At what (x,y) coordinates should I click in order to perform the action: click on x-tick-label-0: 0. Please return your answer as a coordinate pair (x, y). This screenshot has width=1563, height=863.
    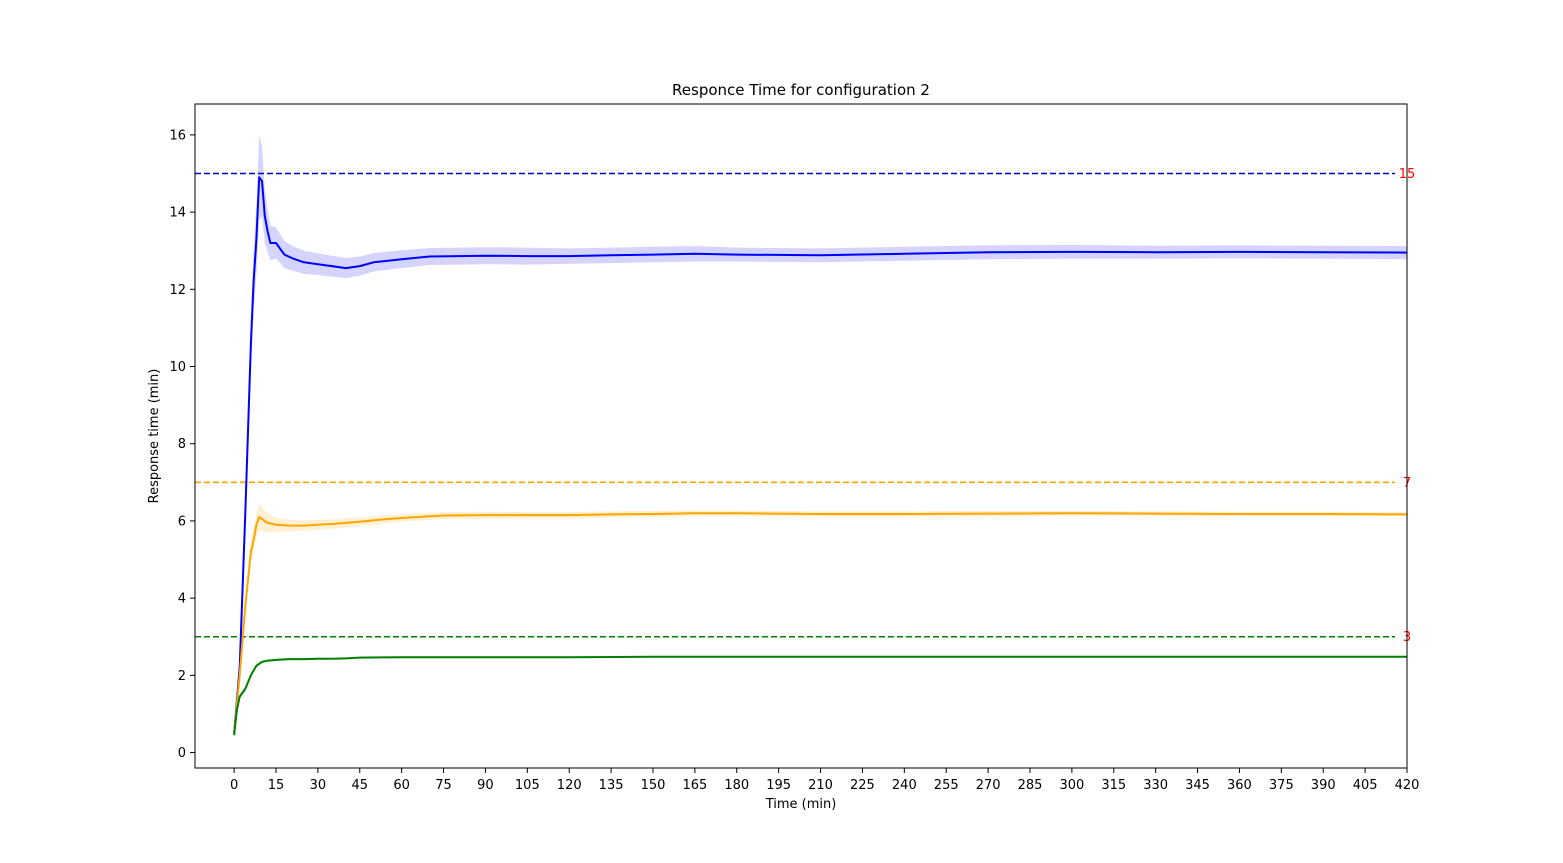
    Looking at the image, I should click on (234, 785).